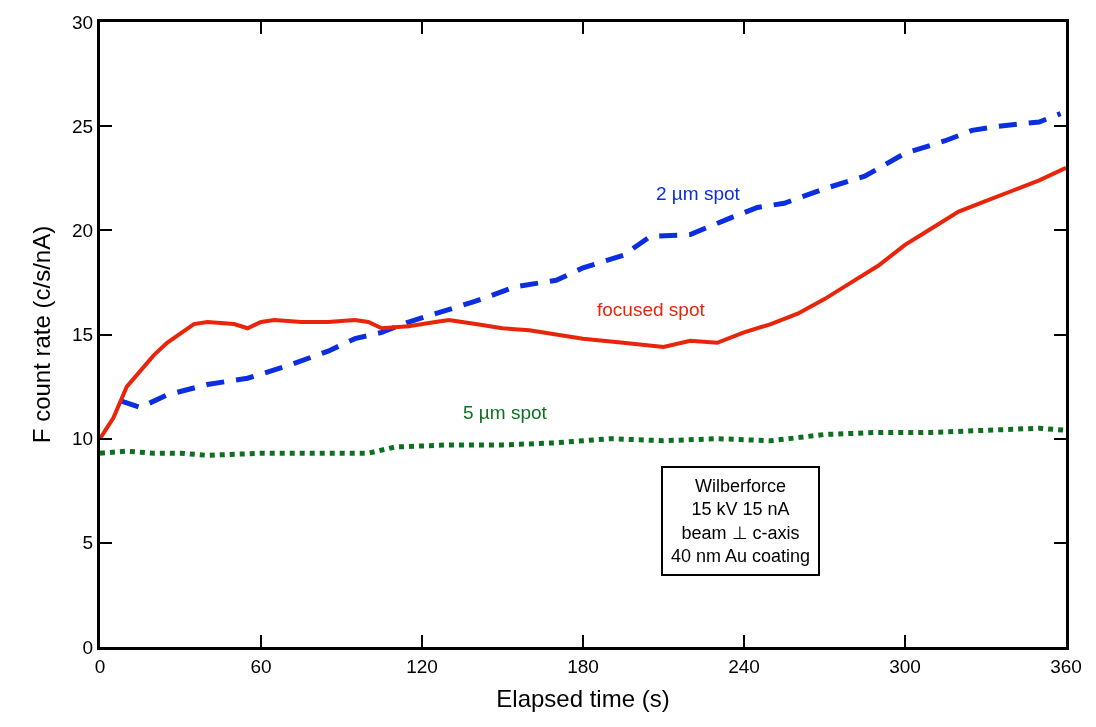 This screenshot has height=727, width=1096. What do you see at coordinates (83, 230) in the screenshot?
I see `y-tick-label: 20` at bounding box center [83, 230].